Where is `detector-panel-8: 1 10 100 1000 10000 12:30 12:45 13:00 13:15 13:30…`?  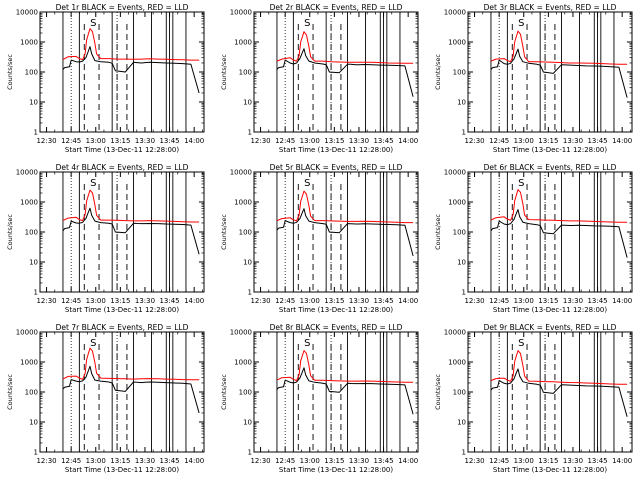
detector-panel-8: 1 10 100 1000 10000 12:30 12:45 13:00 13:15 13:30… is located at coordinates (319, 398).